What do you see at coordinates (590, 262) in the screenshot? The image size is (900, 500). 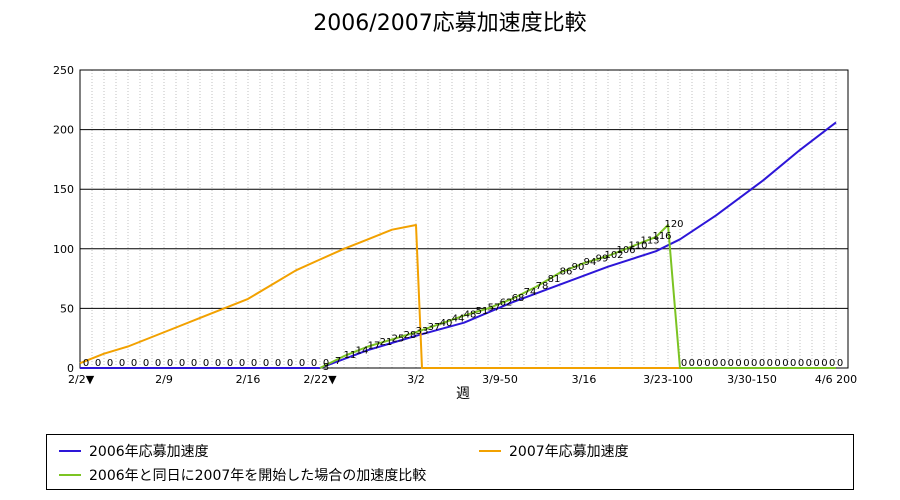 I see `data-label: 94` at bounding box center [590, 262].